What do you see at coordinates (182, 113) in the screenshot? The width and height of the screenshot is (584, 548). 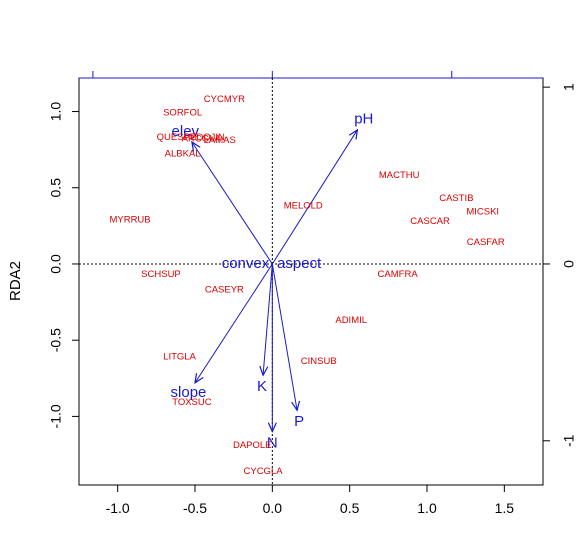 I see `species-label-sorfol: SORFOL` at bounding box center [182, 113].